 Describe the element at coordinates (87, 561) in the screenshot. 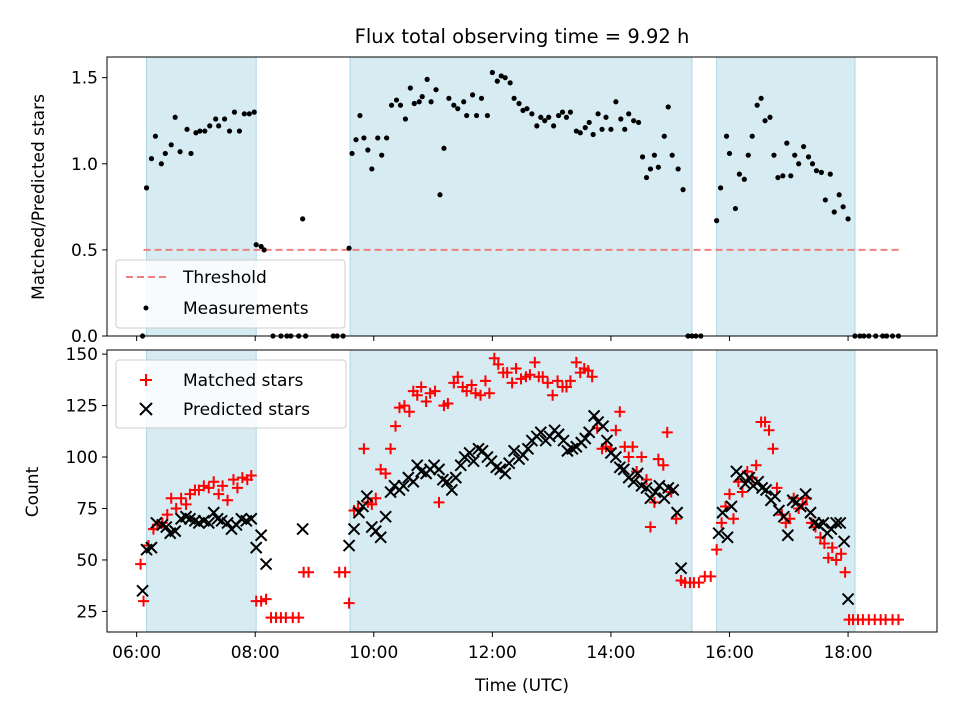

I see `bottom-y-tick-label: 50` at that location.